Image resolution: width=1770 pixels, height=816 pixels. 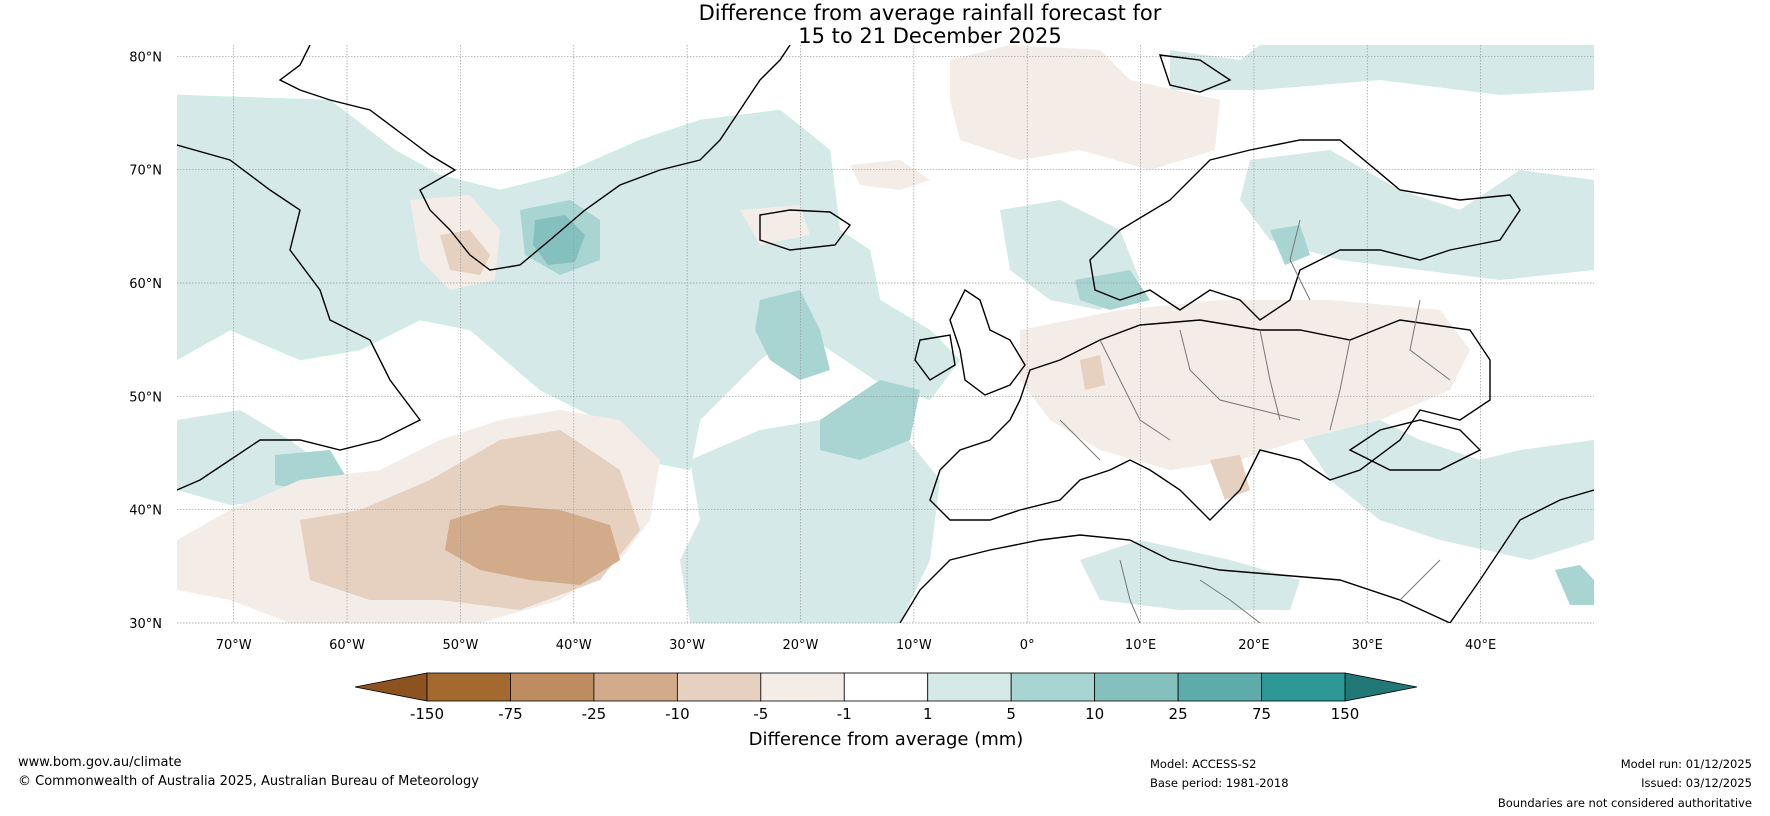 I want to click on colorbar-tick-label: -150, so click(x=427, y=714).